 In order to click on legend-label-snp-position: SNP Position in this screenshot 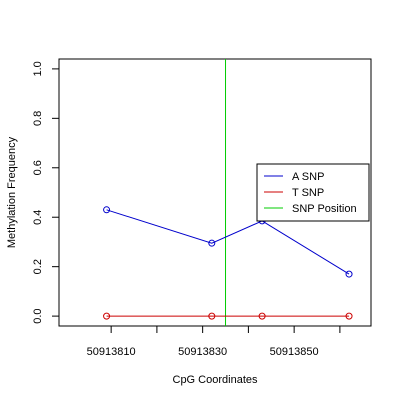, I will do `click(324, 209)`.